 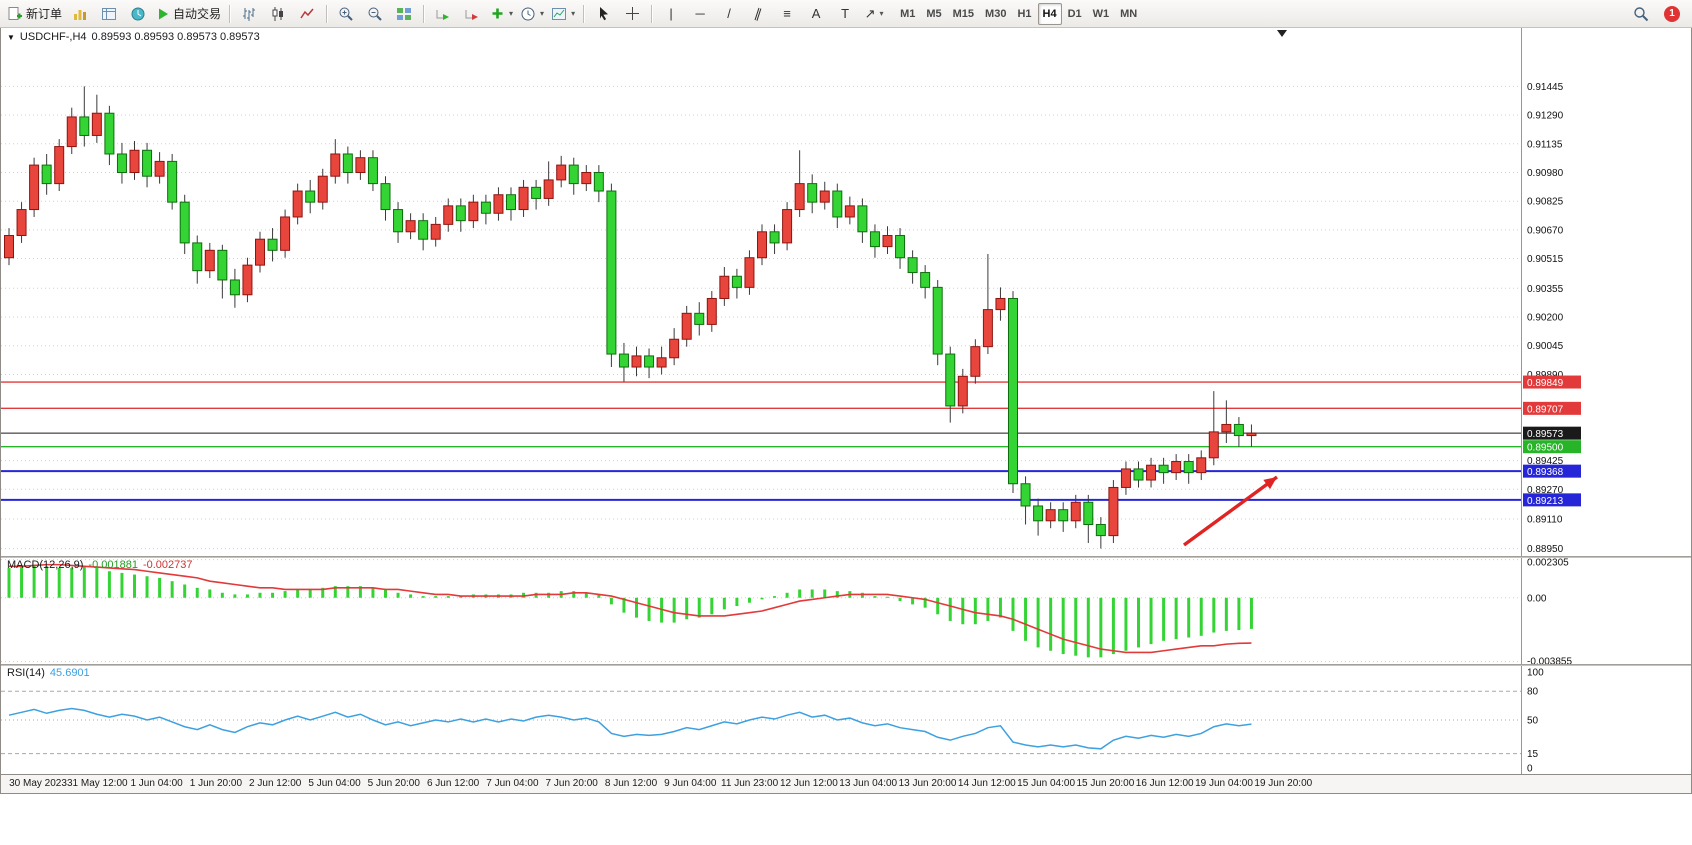 What do you see at coordinates (138, 14) in the screenshot?
I see `navigator-button` at bounding box center [138, 14].